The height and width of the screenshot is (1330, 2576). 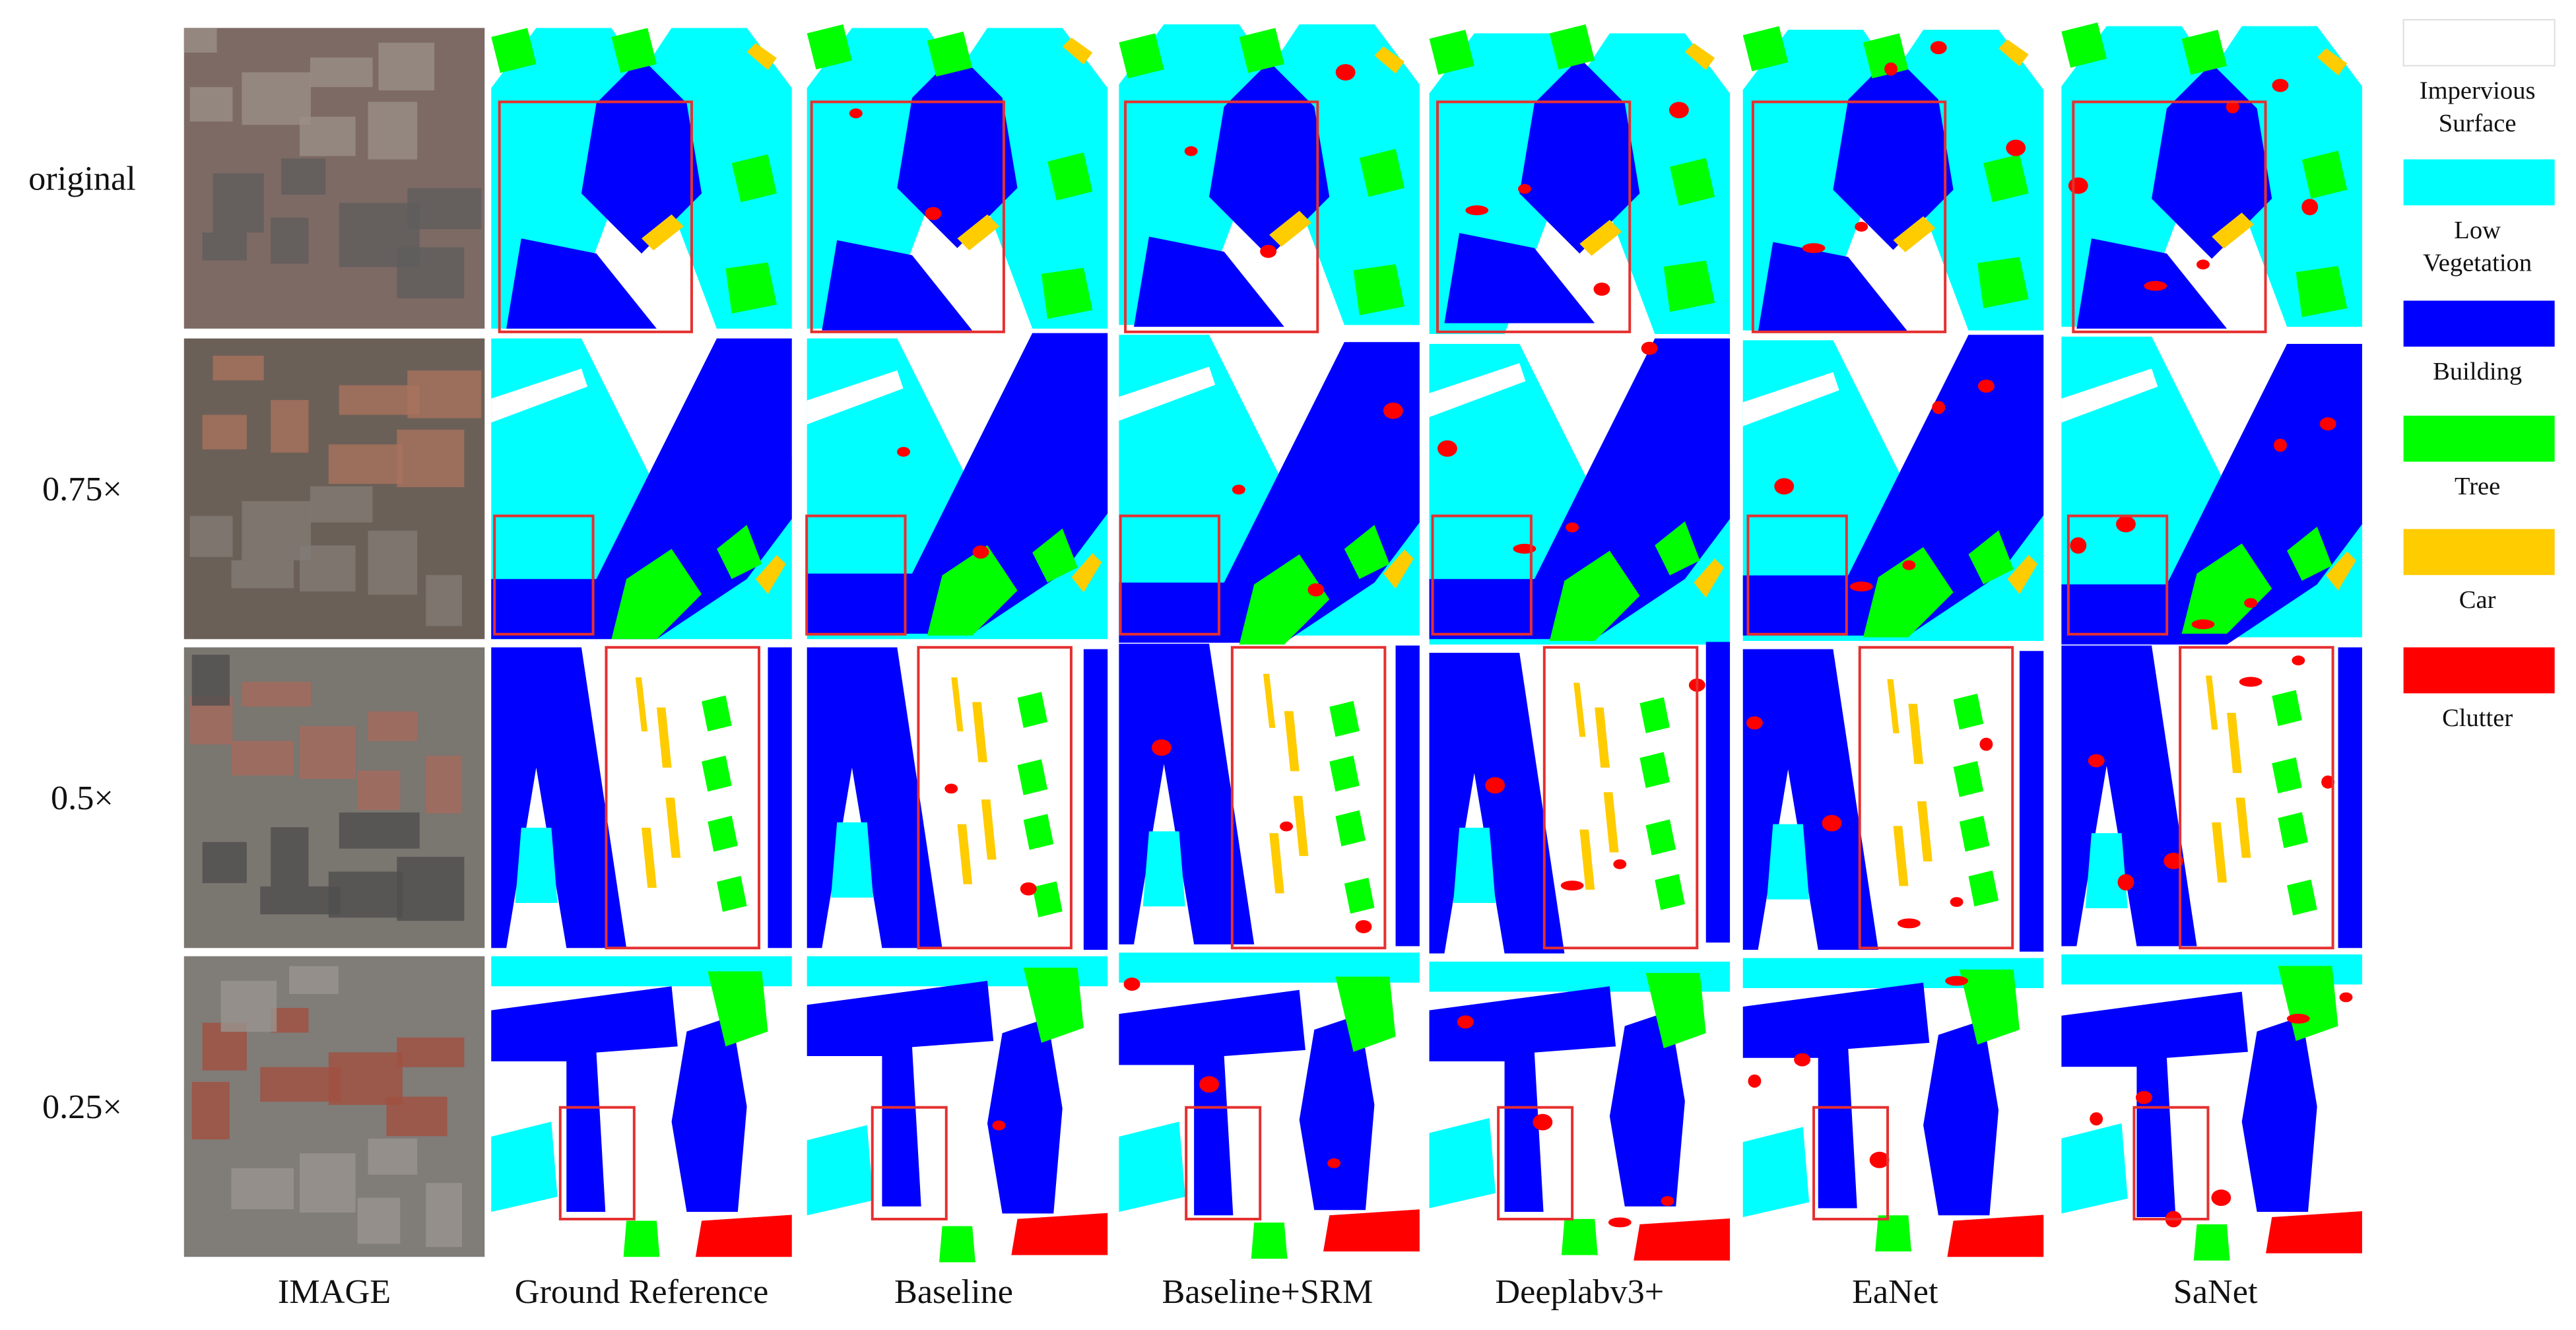 What do you see at coordinates (82, 798) in the screenshot?
I see `row-label: 0.5×` at bounding box center [82, 798].